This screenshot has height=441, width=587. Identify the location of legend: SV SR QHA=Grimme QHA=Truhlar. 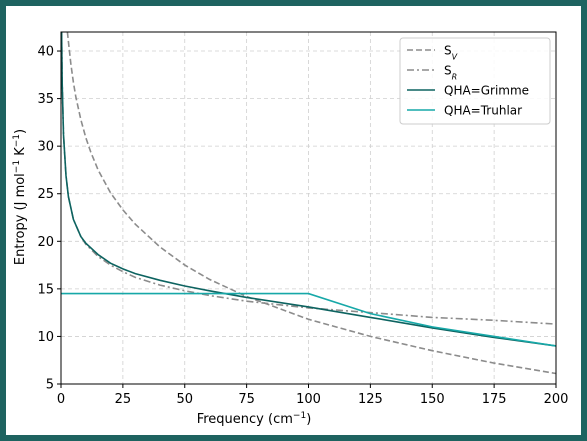
(475, 81).